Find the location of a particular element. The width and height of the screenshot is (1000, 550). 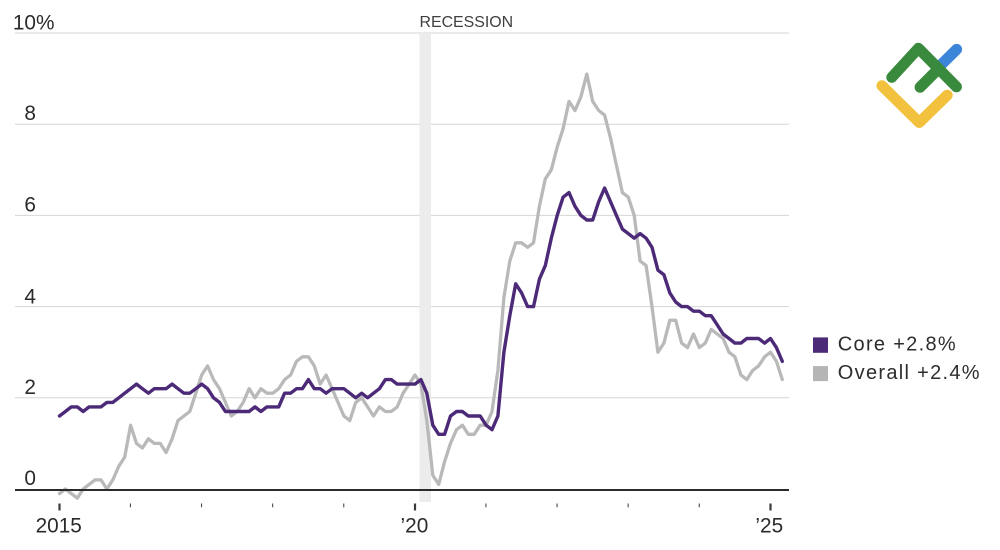

svg-text: 4 is located at coordinates (30, 296).